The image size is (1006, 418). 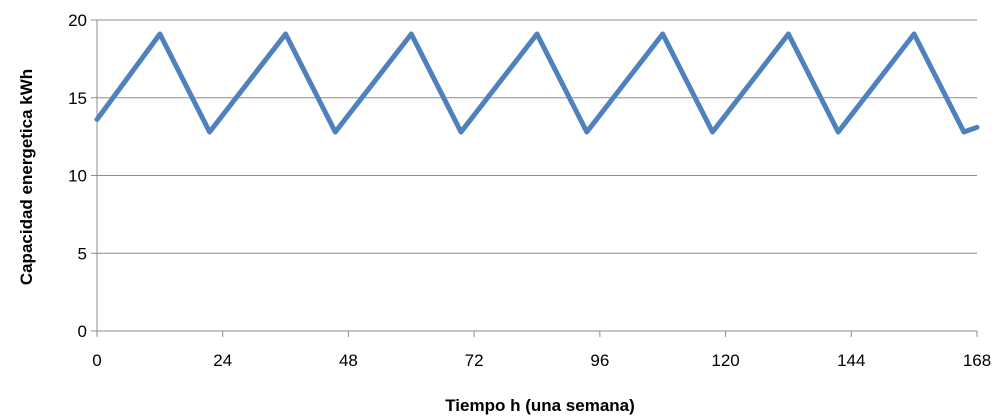 I want to click on y-axis-title: Capacidad energetica kWh, so click(x=26, y=177).